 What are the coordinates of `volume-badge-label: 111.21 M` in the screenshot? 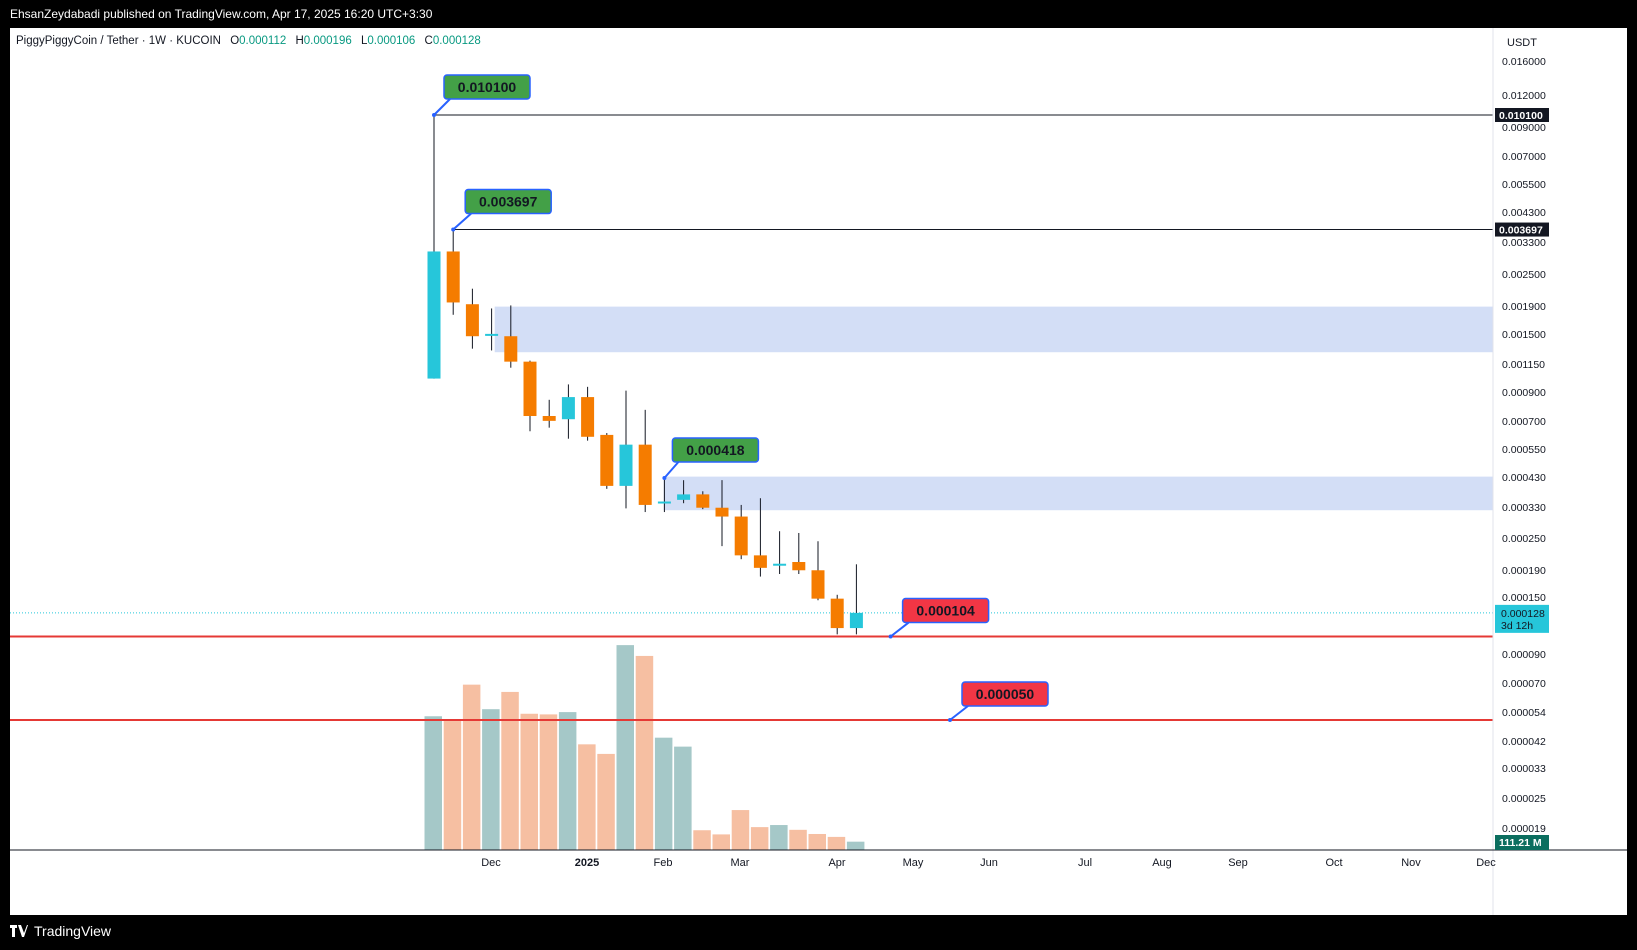 It's located at (1520, 843).